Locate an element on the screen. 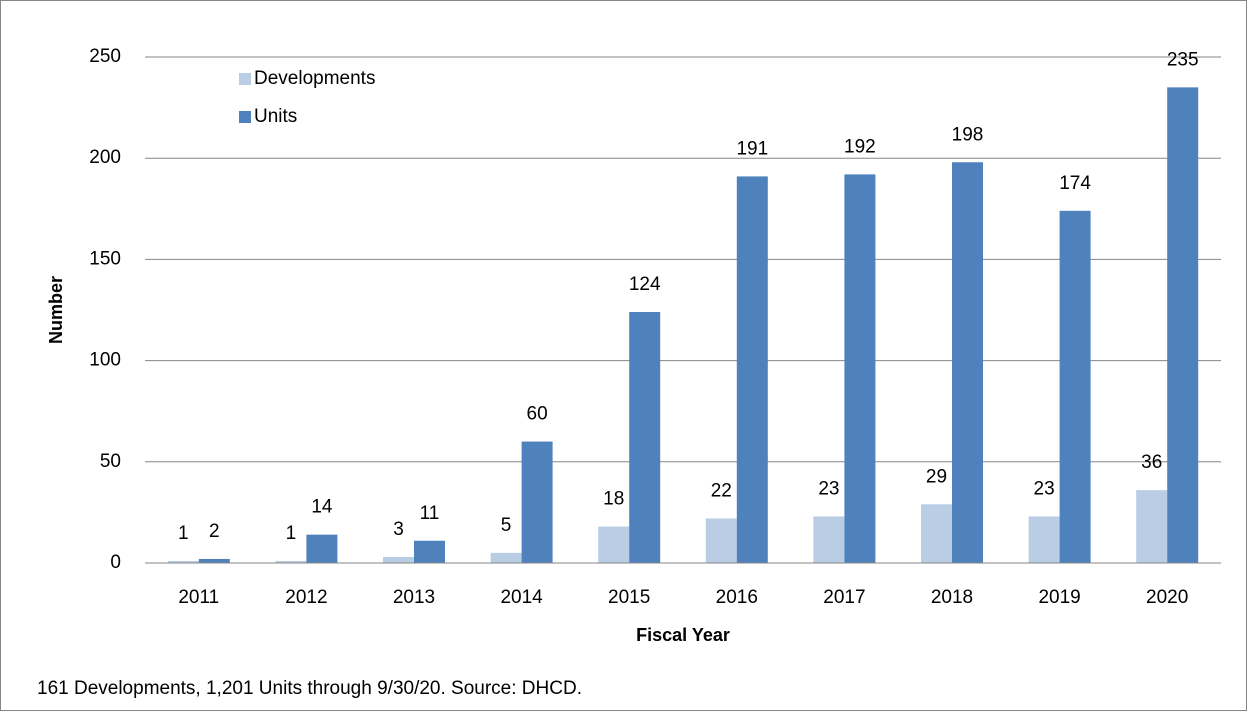 The image size is (1247, 711). y-axis-title: Number is located at coordinates (56, 310).